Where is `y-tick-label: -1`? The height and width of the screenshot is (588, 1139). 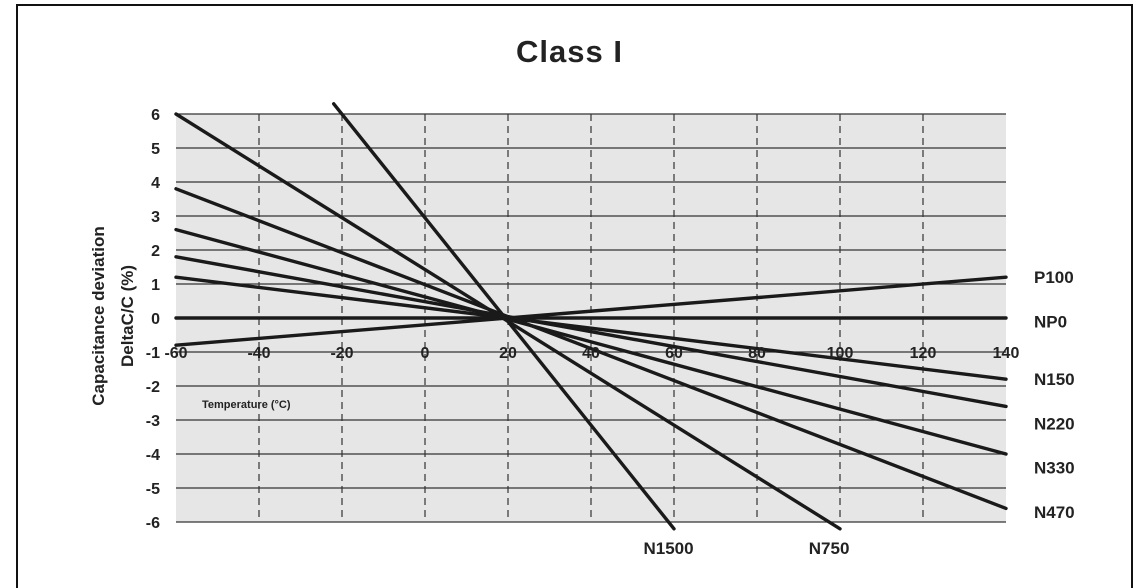 y-tick-label: -1 is located at coordinates (153, 353).